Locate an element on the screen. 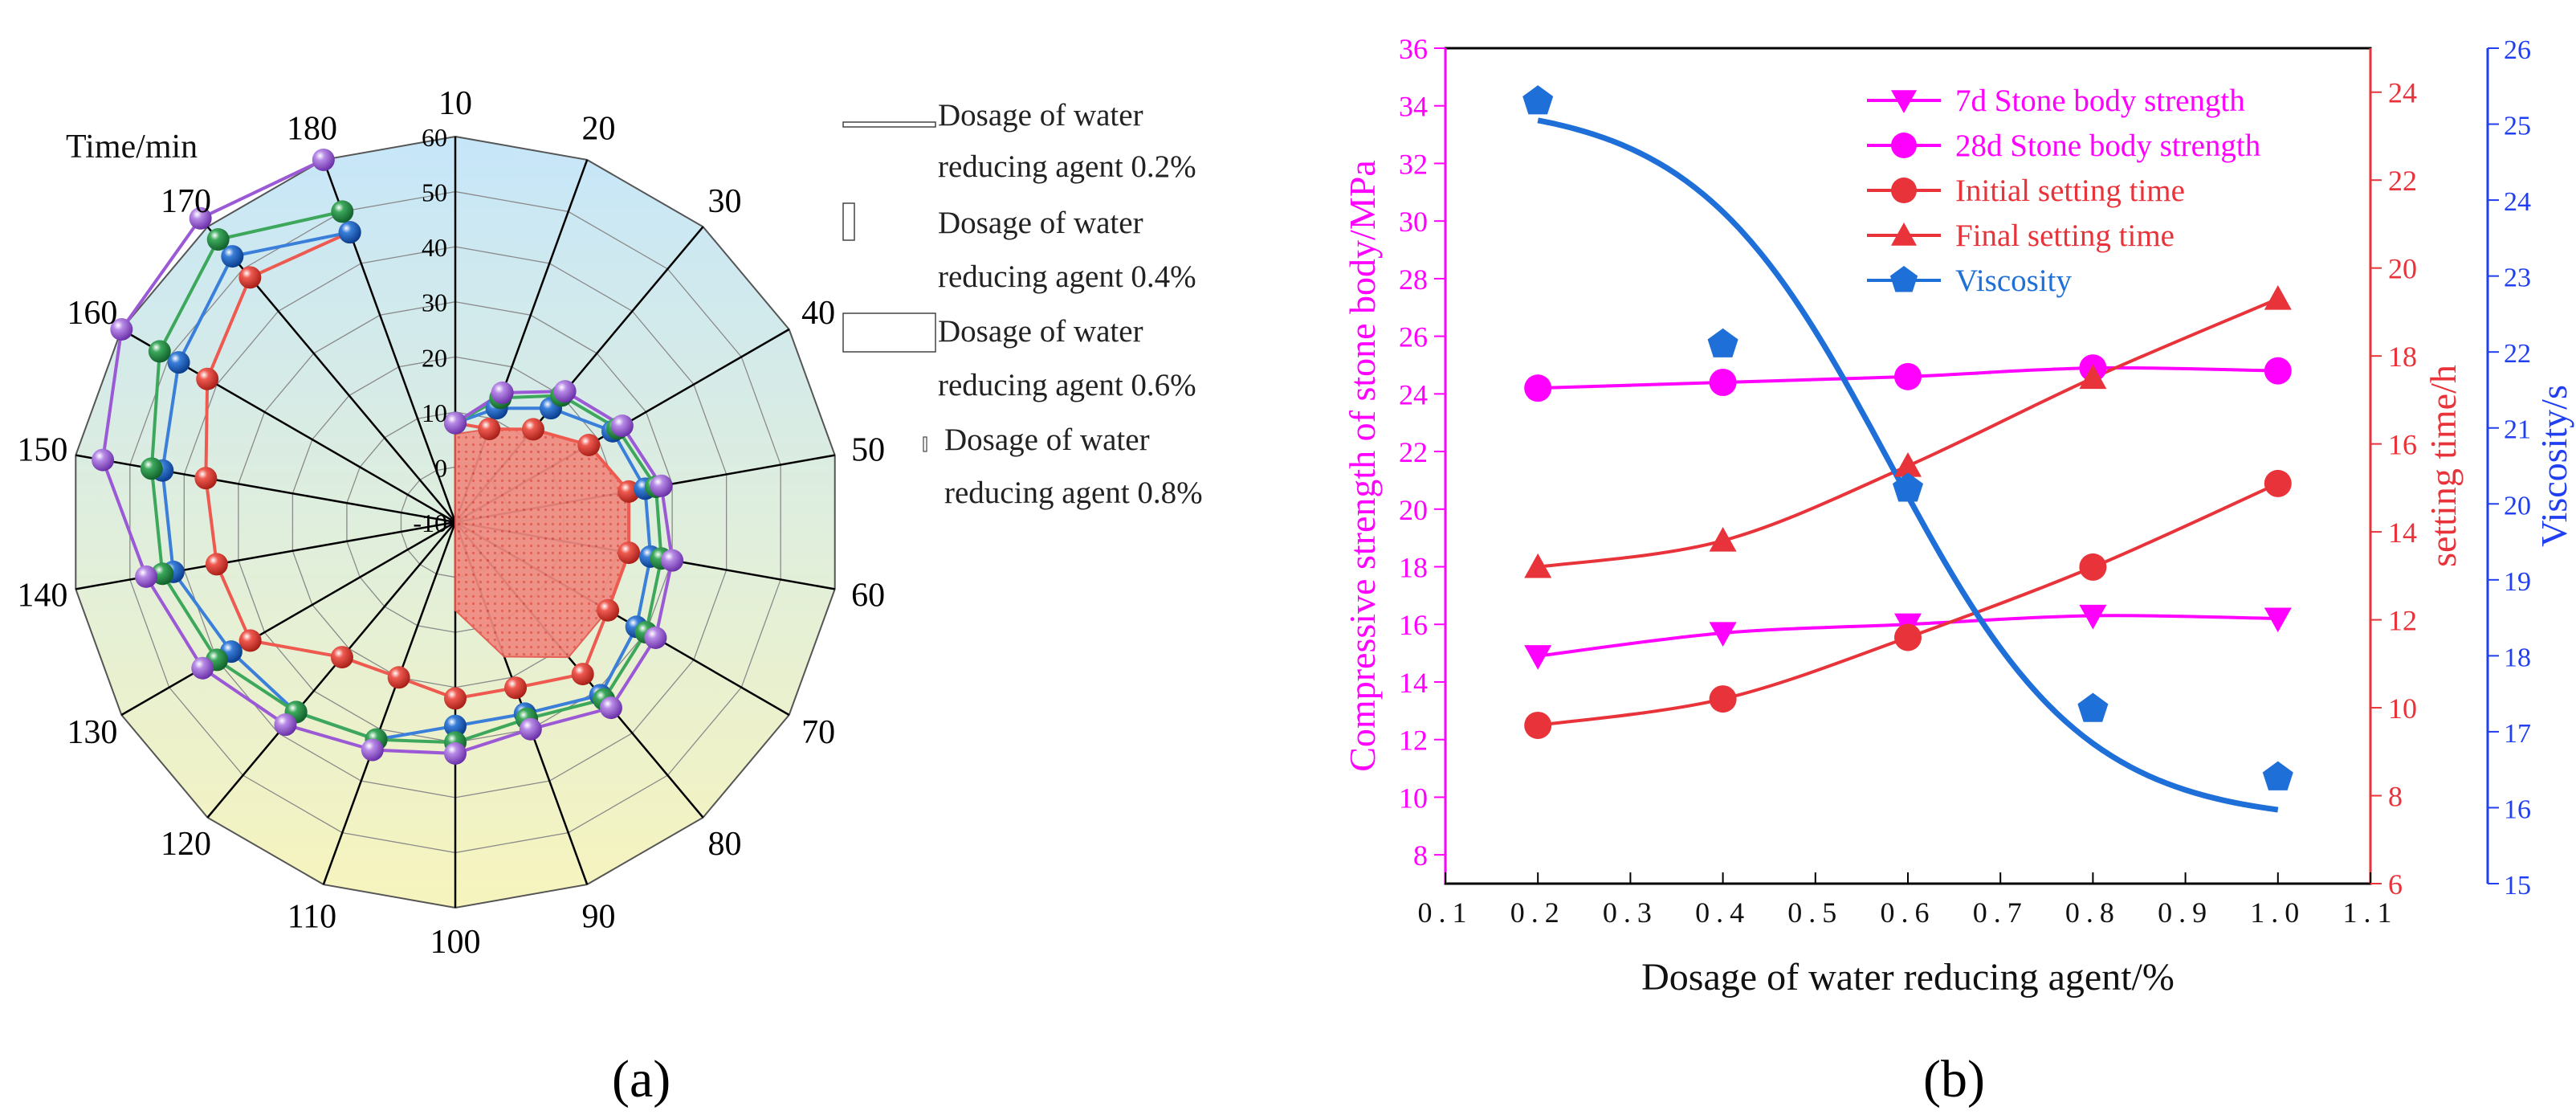 The image size is (2576, 1119). radar-radial-tick: 20 is located at coordinates (435, 358).